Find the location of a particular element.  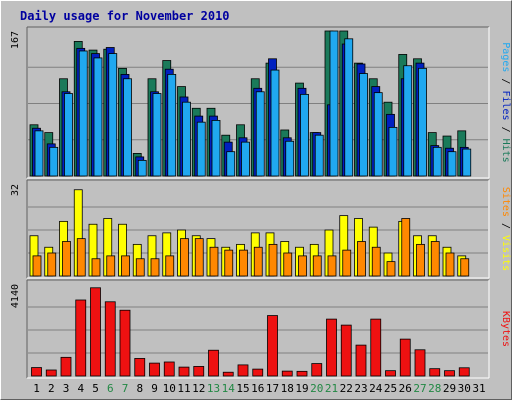

x-tick-label-day-7: 7 is located at coordinates (125, 388).